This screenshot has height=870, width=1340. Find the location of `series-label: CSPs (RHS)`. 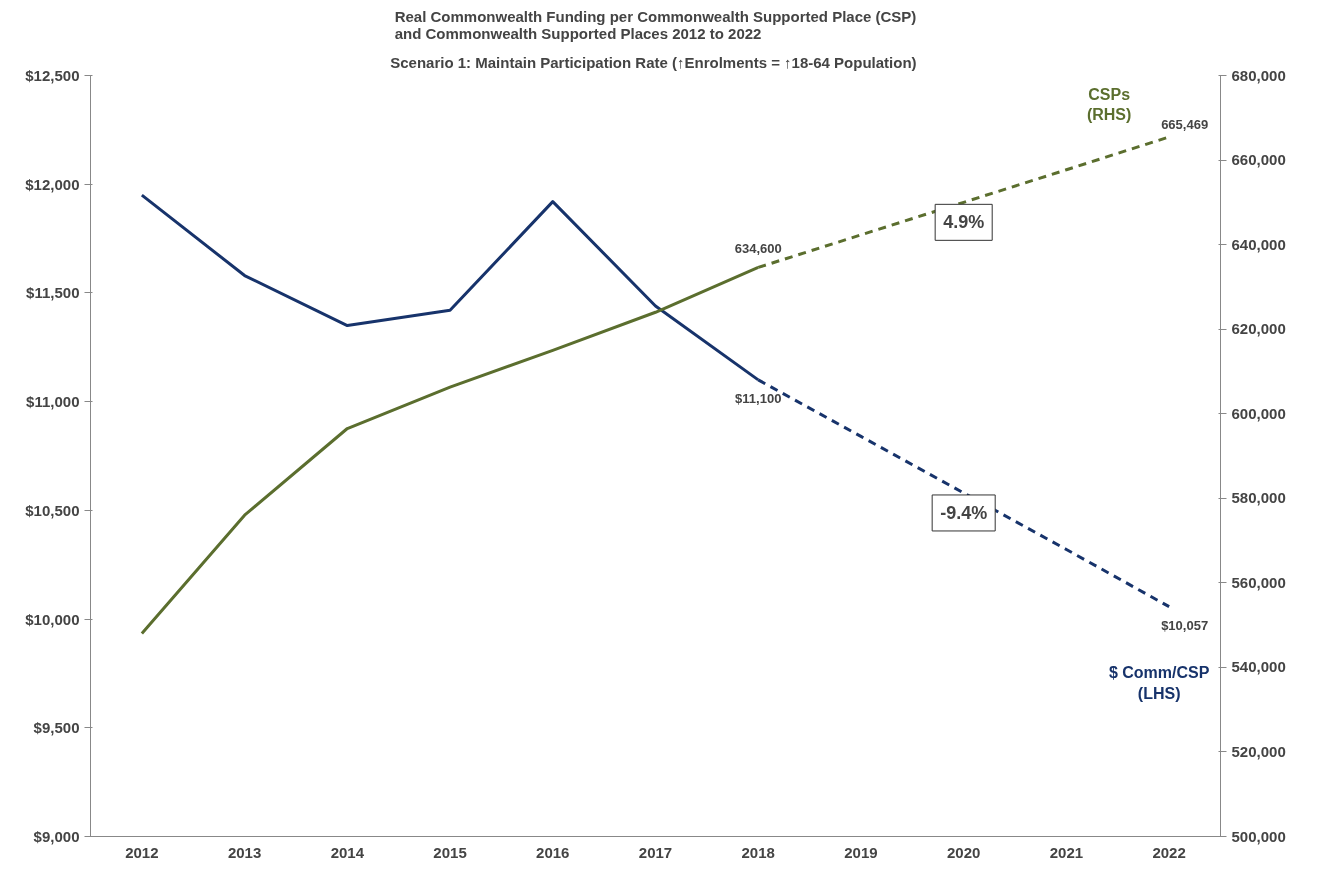

series-label: CSPs (RHS) is located at coordinates (1109, 104).